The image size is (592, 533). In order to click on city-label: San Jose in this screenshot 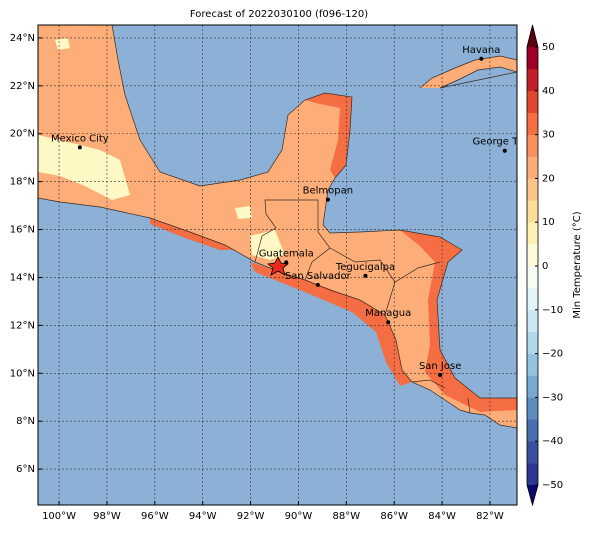, I will do `click(440, 366)`.